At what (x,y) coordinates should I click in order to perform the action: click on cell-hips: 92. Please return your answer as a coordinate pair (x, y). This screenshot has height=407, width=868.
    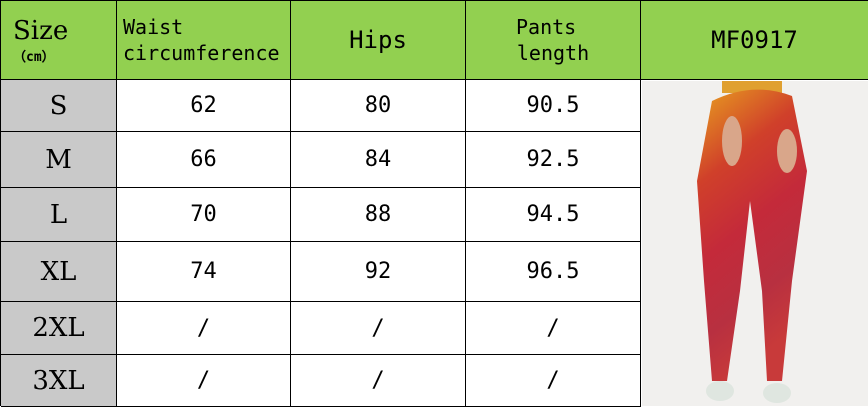
    Looking at the image, I should click on (378, 272).